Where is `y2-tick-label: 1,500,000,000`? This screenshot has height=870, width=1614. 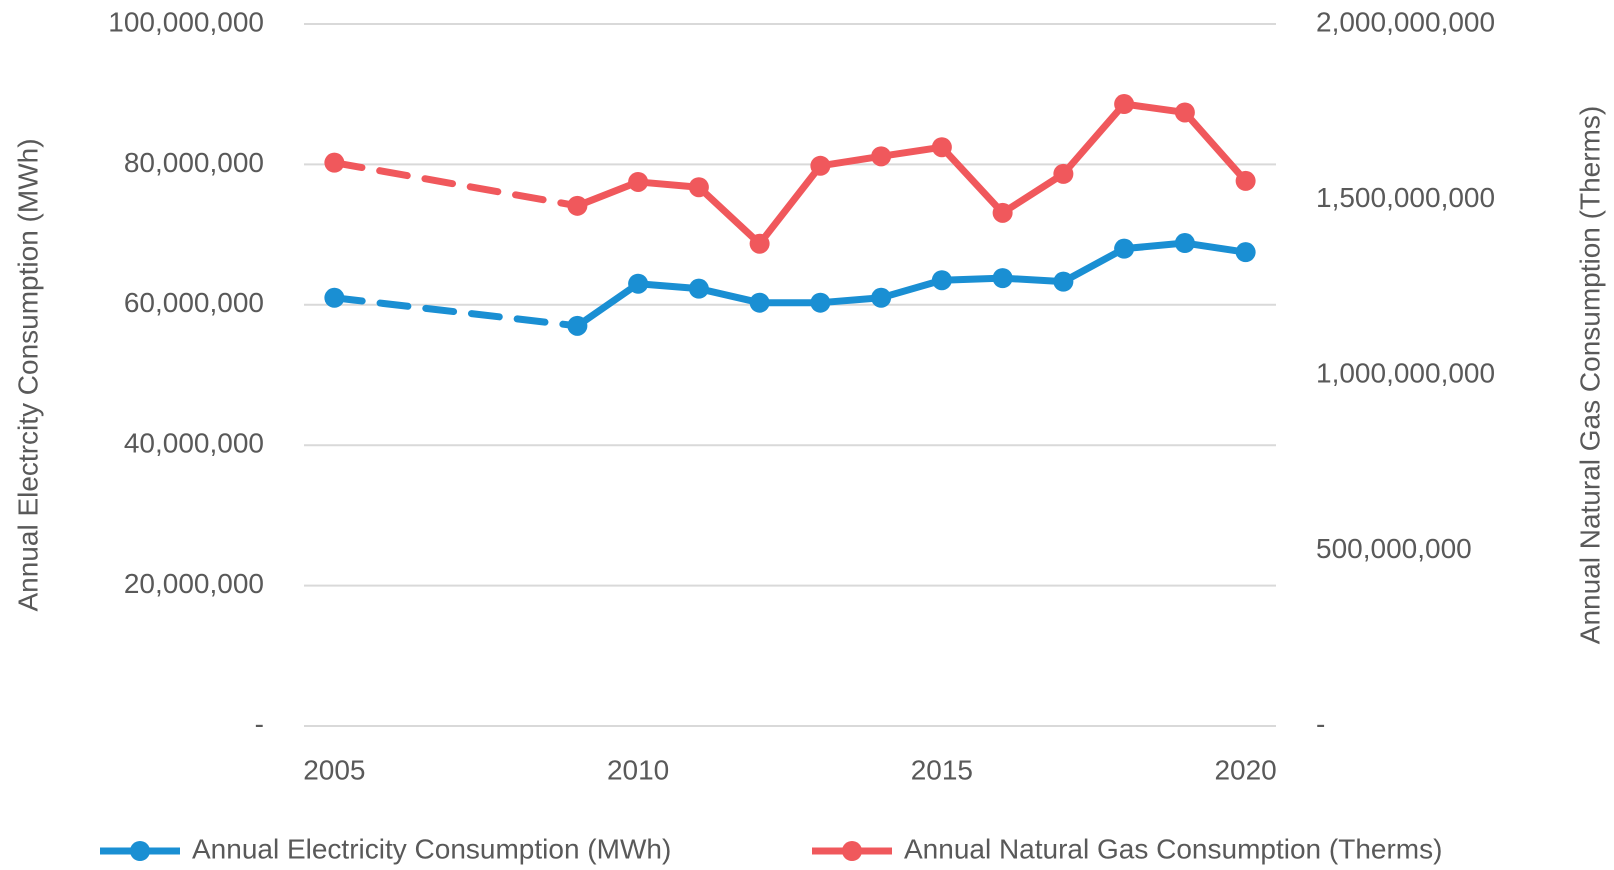
y2-tick-label: 1,500,000,000 is located at coordinates (1405, 197).